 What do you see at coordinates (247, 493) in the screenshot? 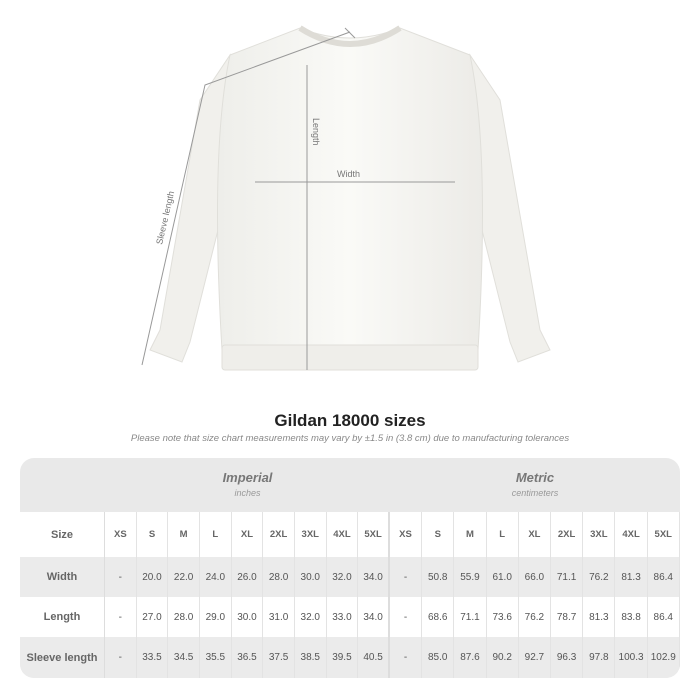
I see `imperial-unit: inches` at bounding box center [247, 493].